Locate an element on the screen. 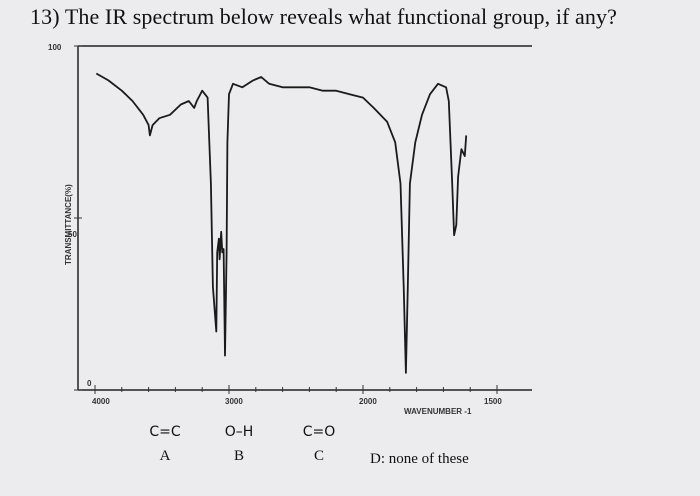 The image size is (700, 496). x-axis-label: WAVENUMBER -1 is located at coordinates (438, 411).